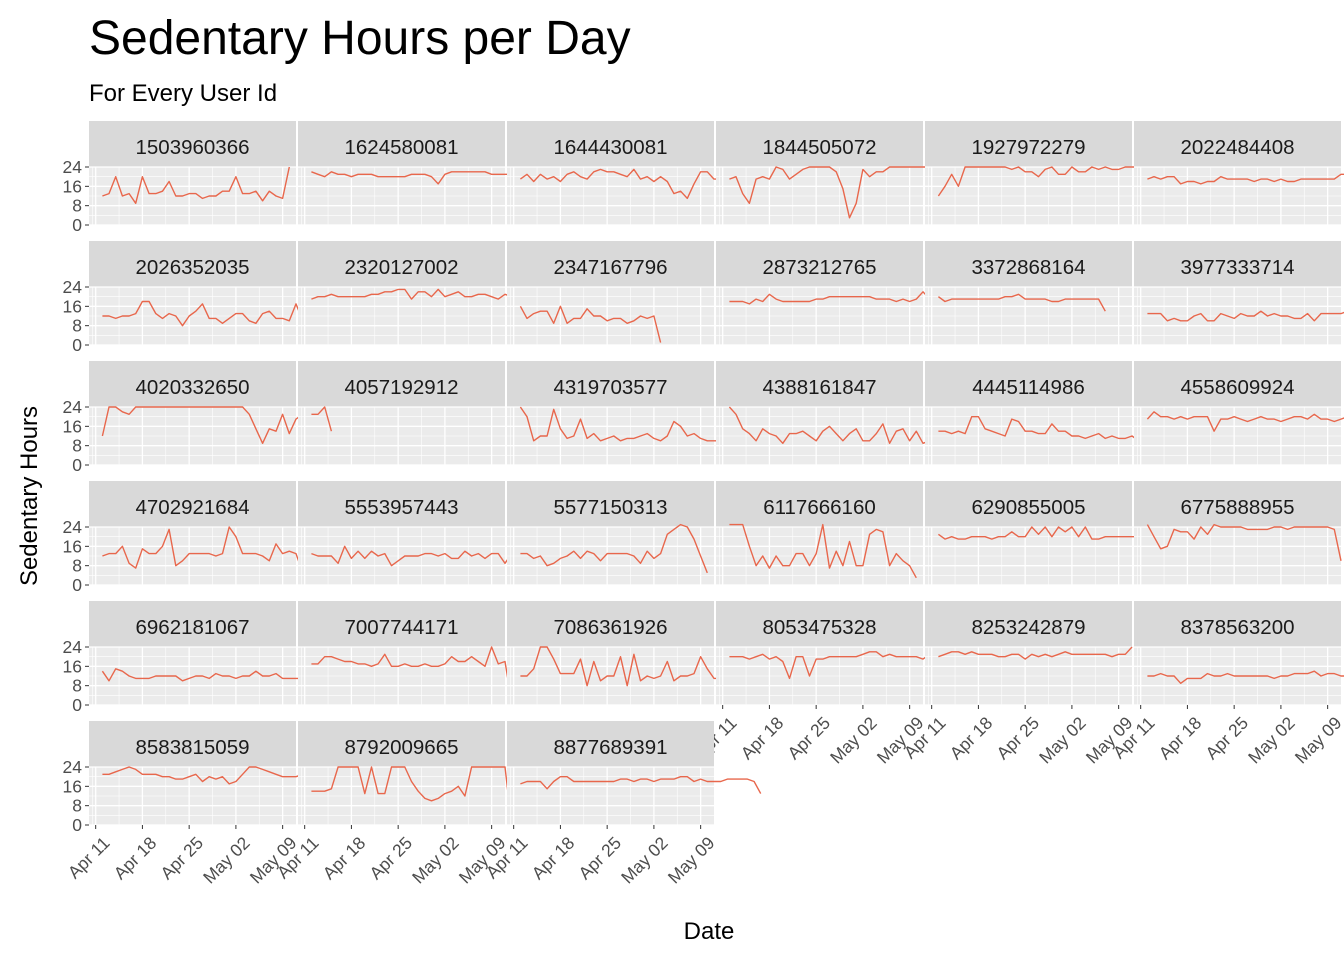 The width and height of the screenshot is (1344, 960). I want to click on facet-strip-label: 2320127002, so click(401, 267).